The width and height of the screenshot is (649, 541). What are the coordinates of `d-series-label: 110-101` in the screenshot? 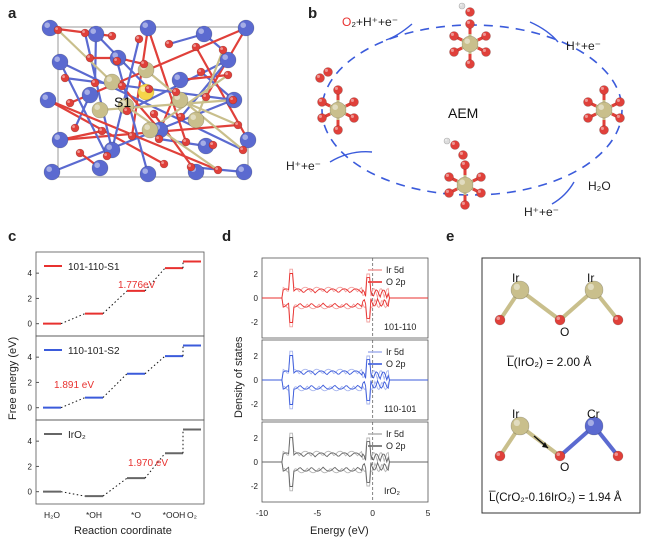 It's located at (400, 409).